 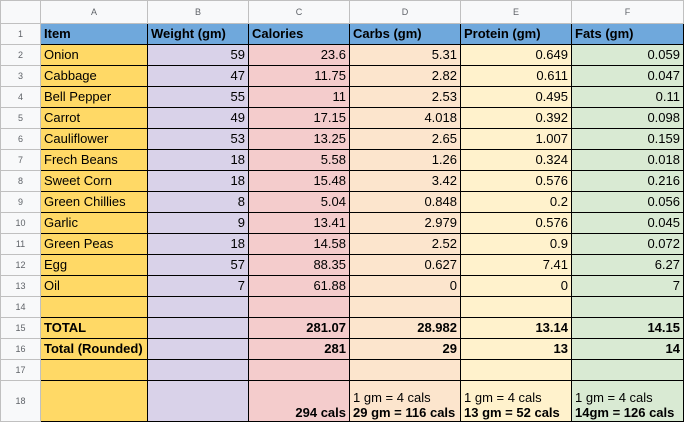 I want to click on cell-fats: 0.216, so click(x=627, y=181).